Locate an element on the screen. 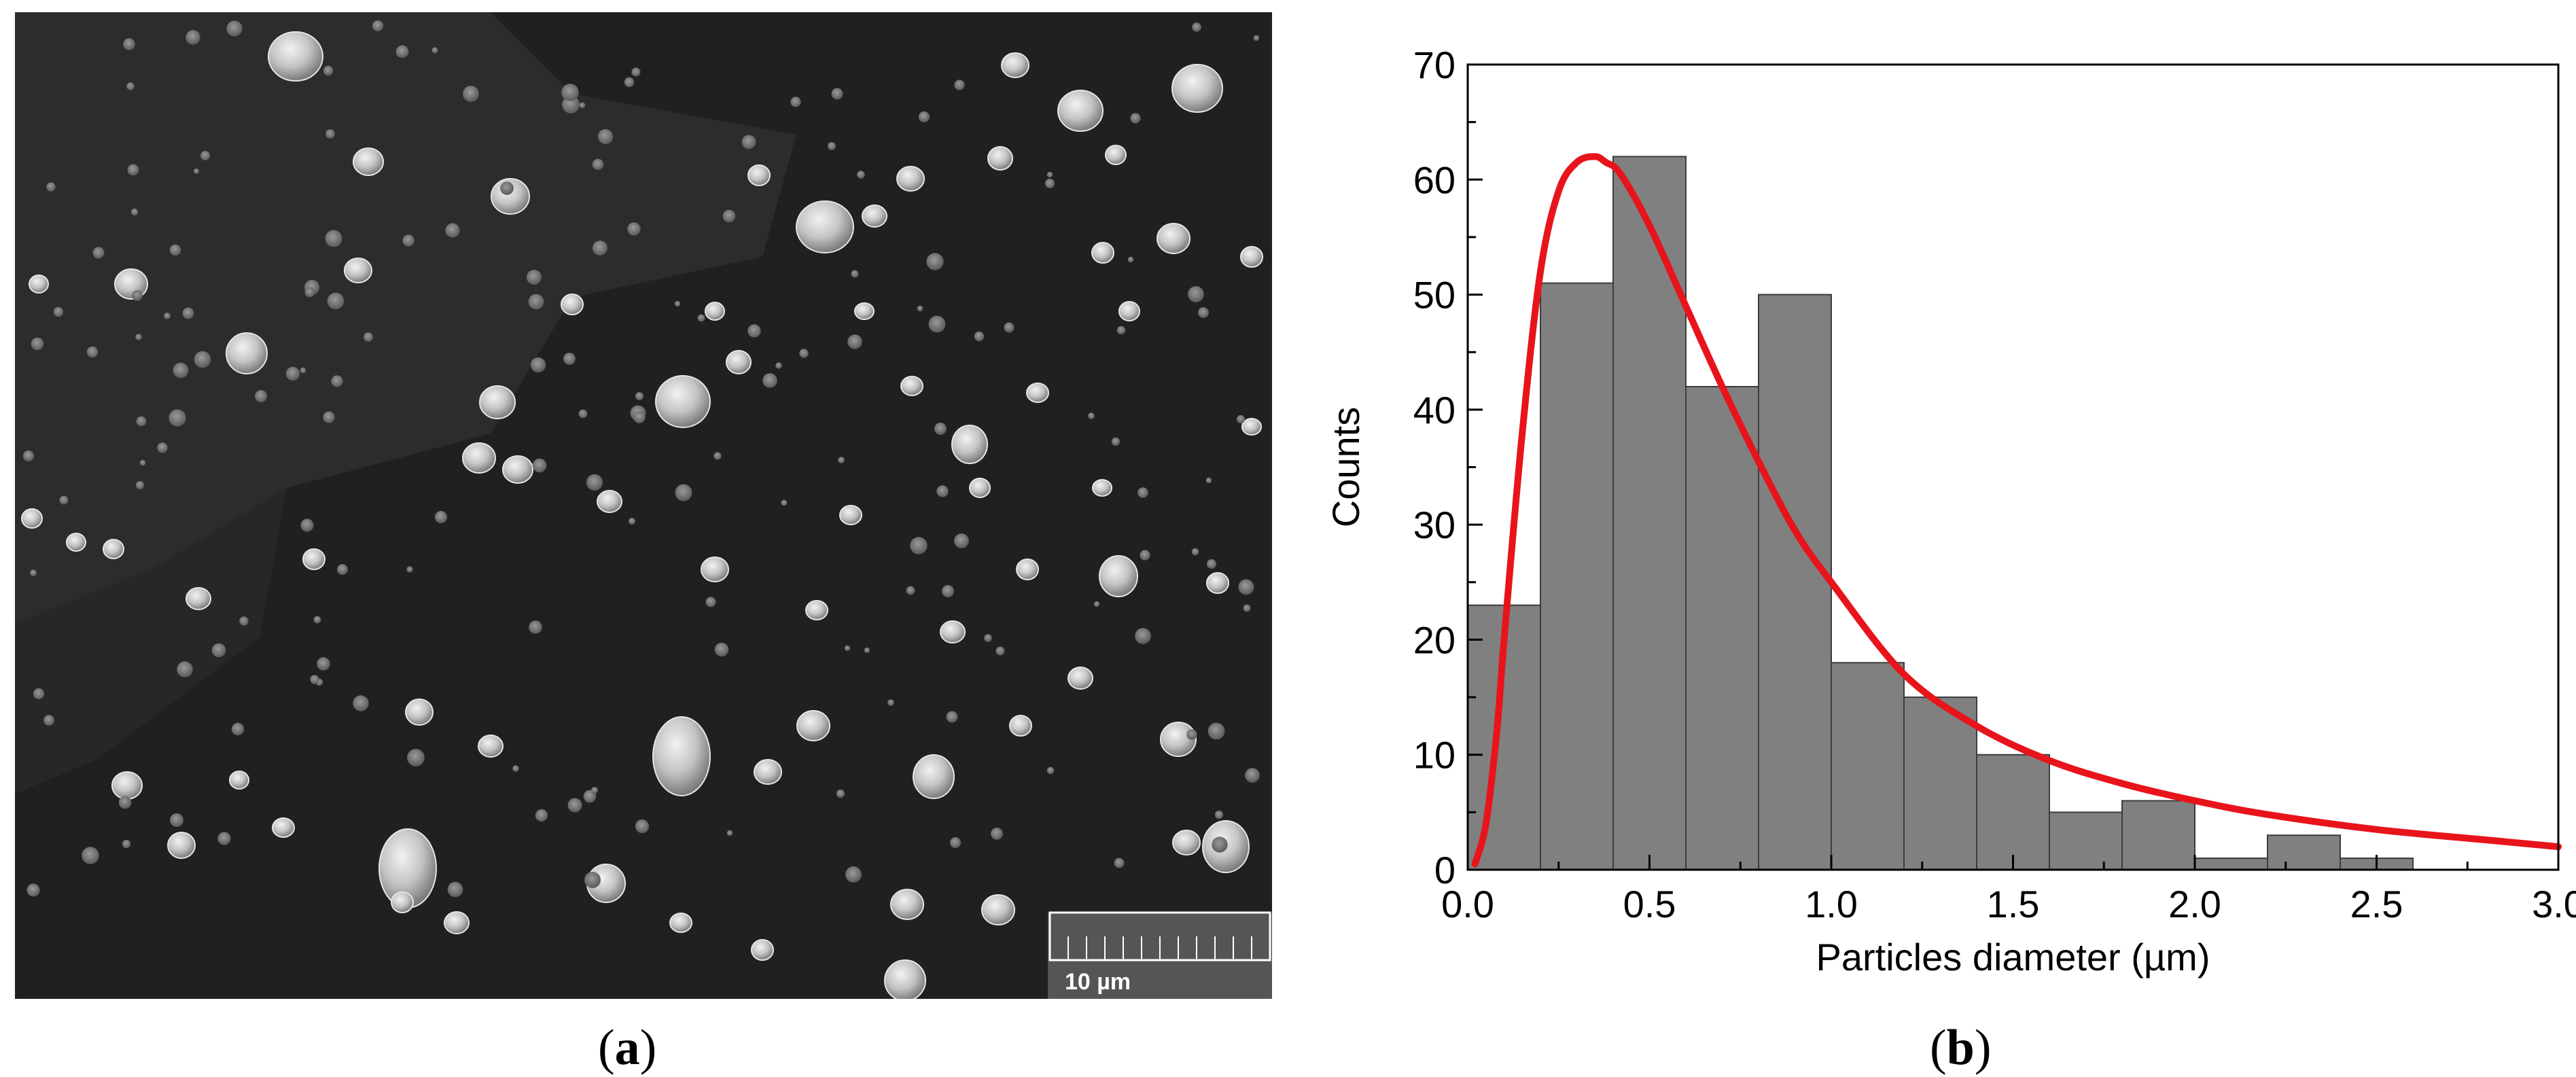 This screenshot has height=1077, width=2576. caption-b-open: ( is located at coordinates (1938, 1048).